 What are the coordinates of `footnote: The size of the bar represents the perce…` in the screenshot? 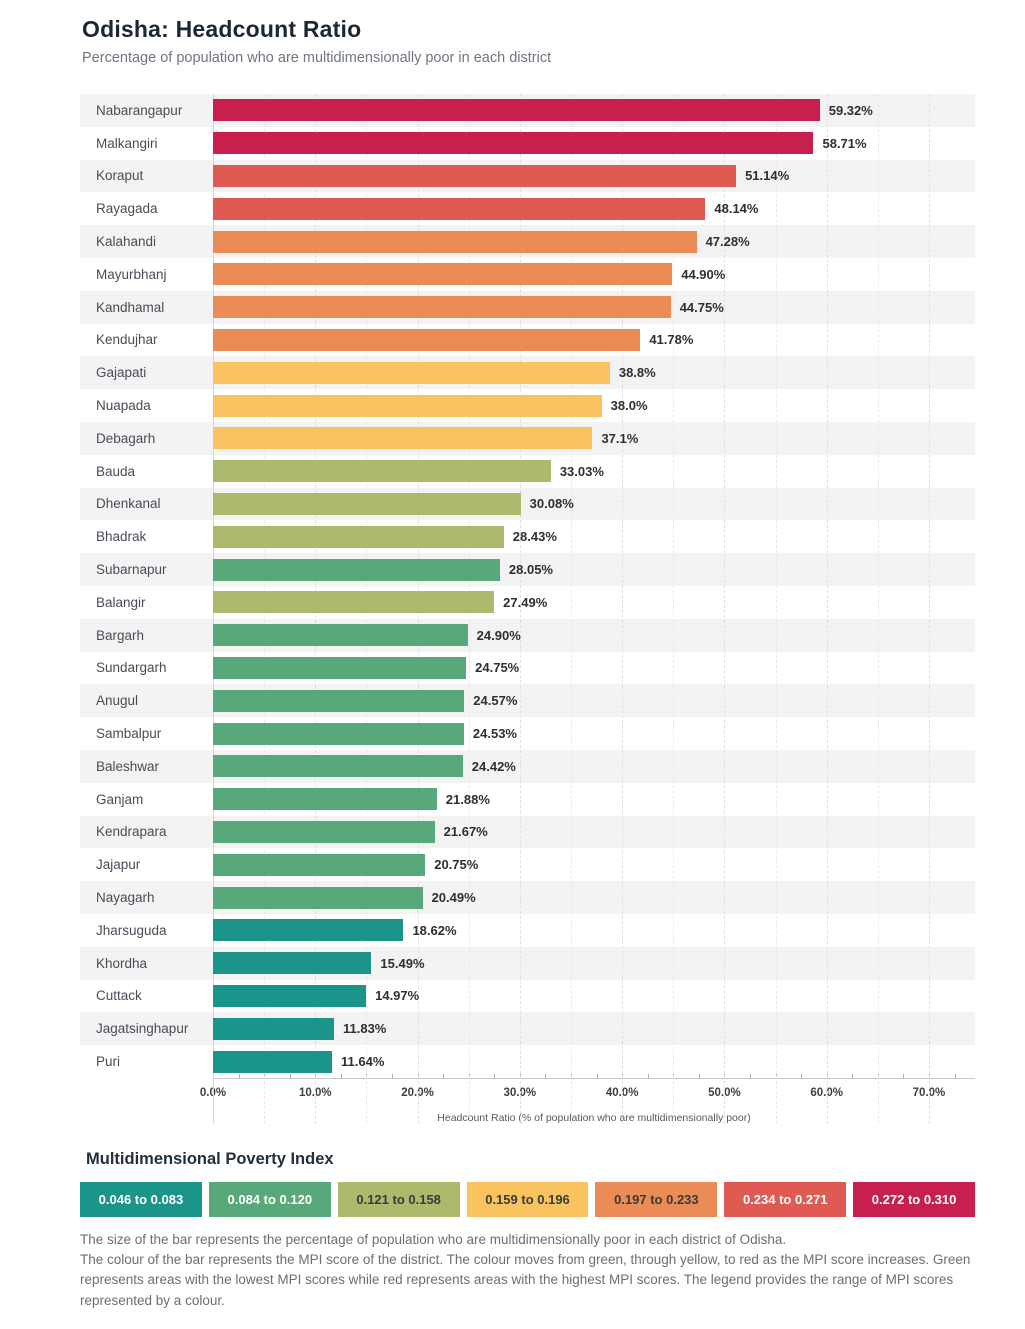 It's located at (527, 1270).